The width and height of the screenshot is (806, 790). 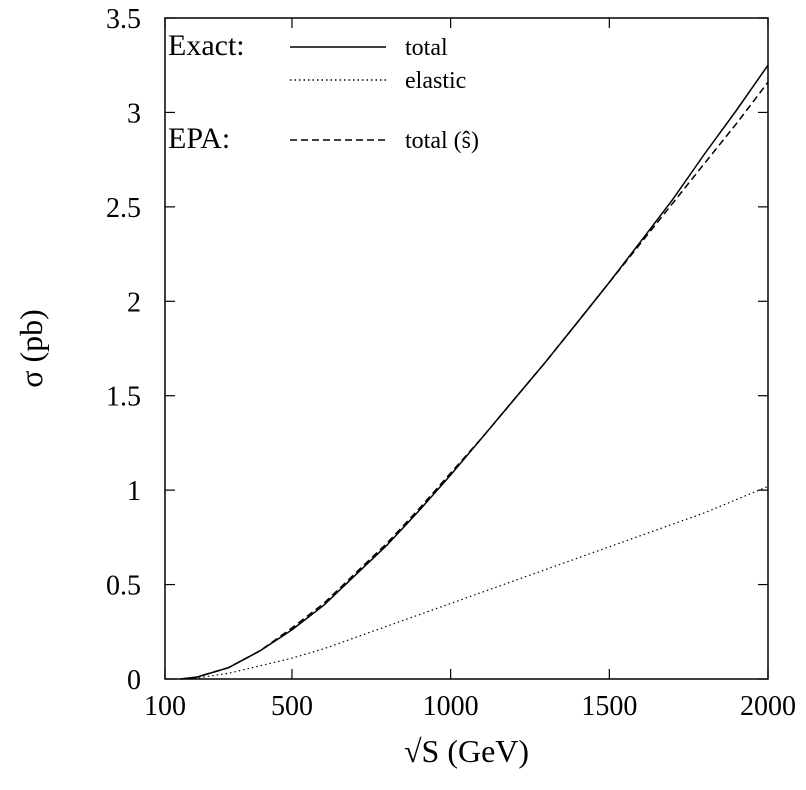 I want to click on x-axis-title: √S (GeV), so click(x=466, y=751).